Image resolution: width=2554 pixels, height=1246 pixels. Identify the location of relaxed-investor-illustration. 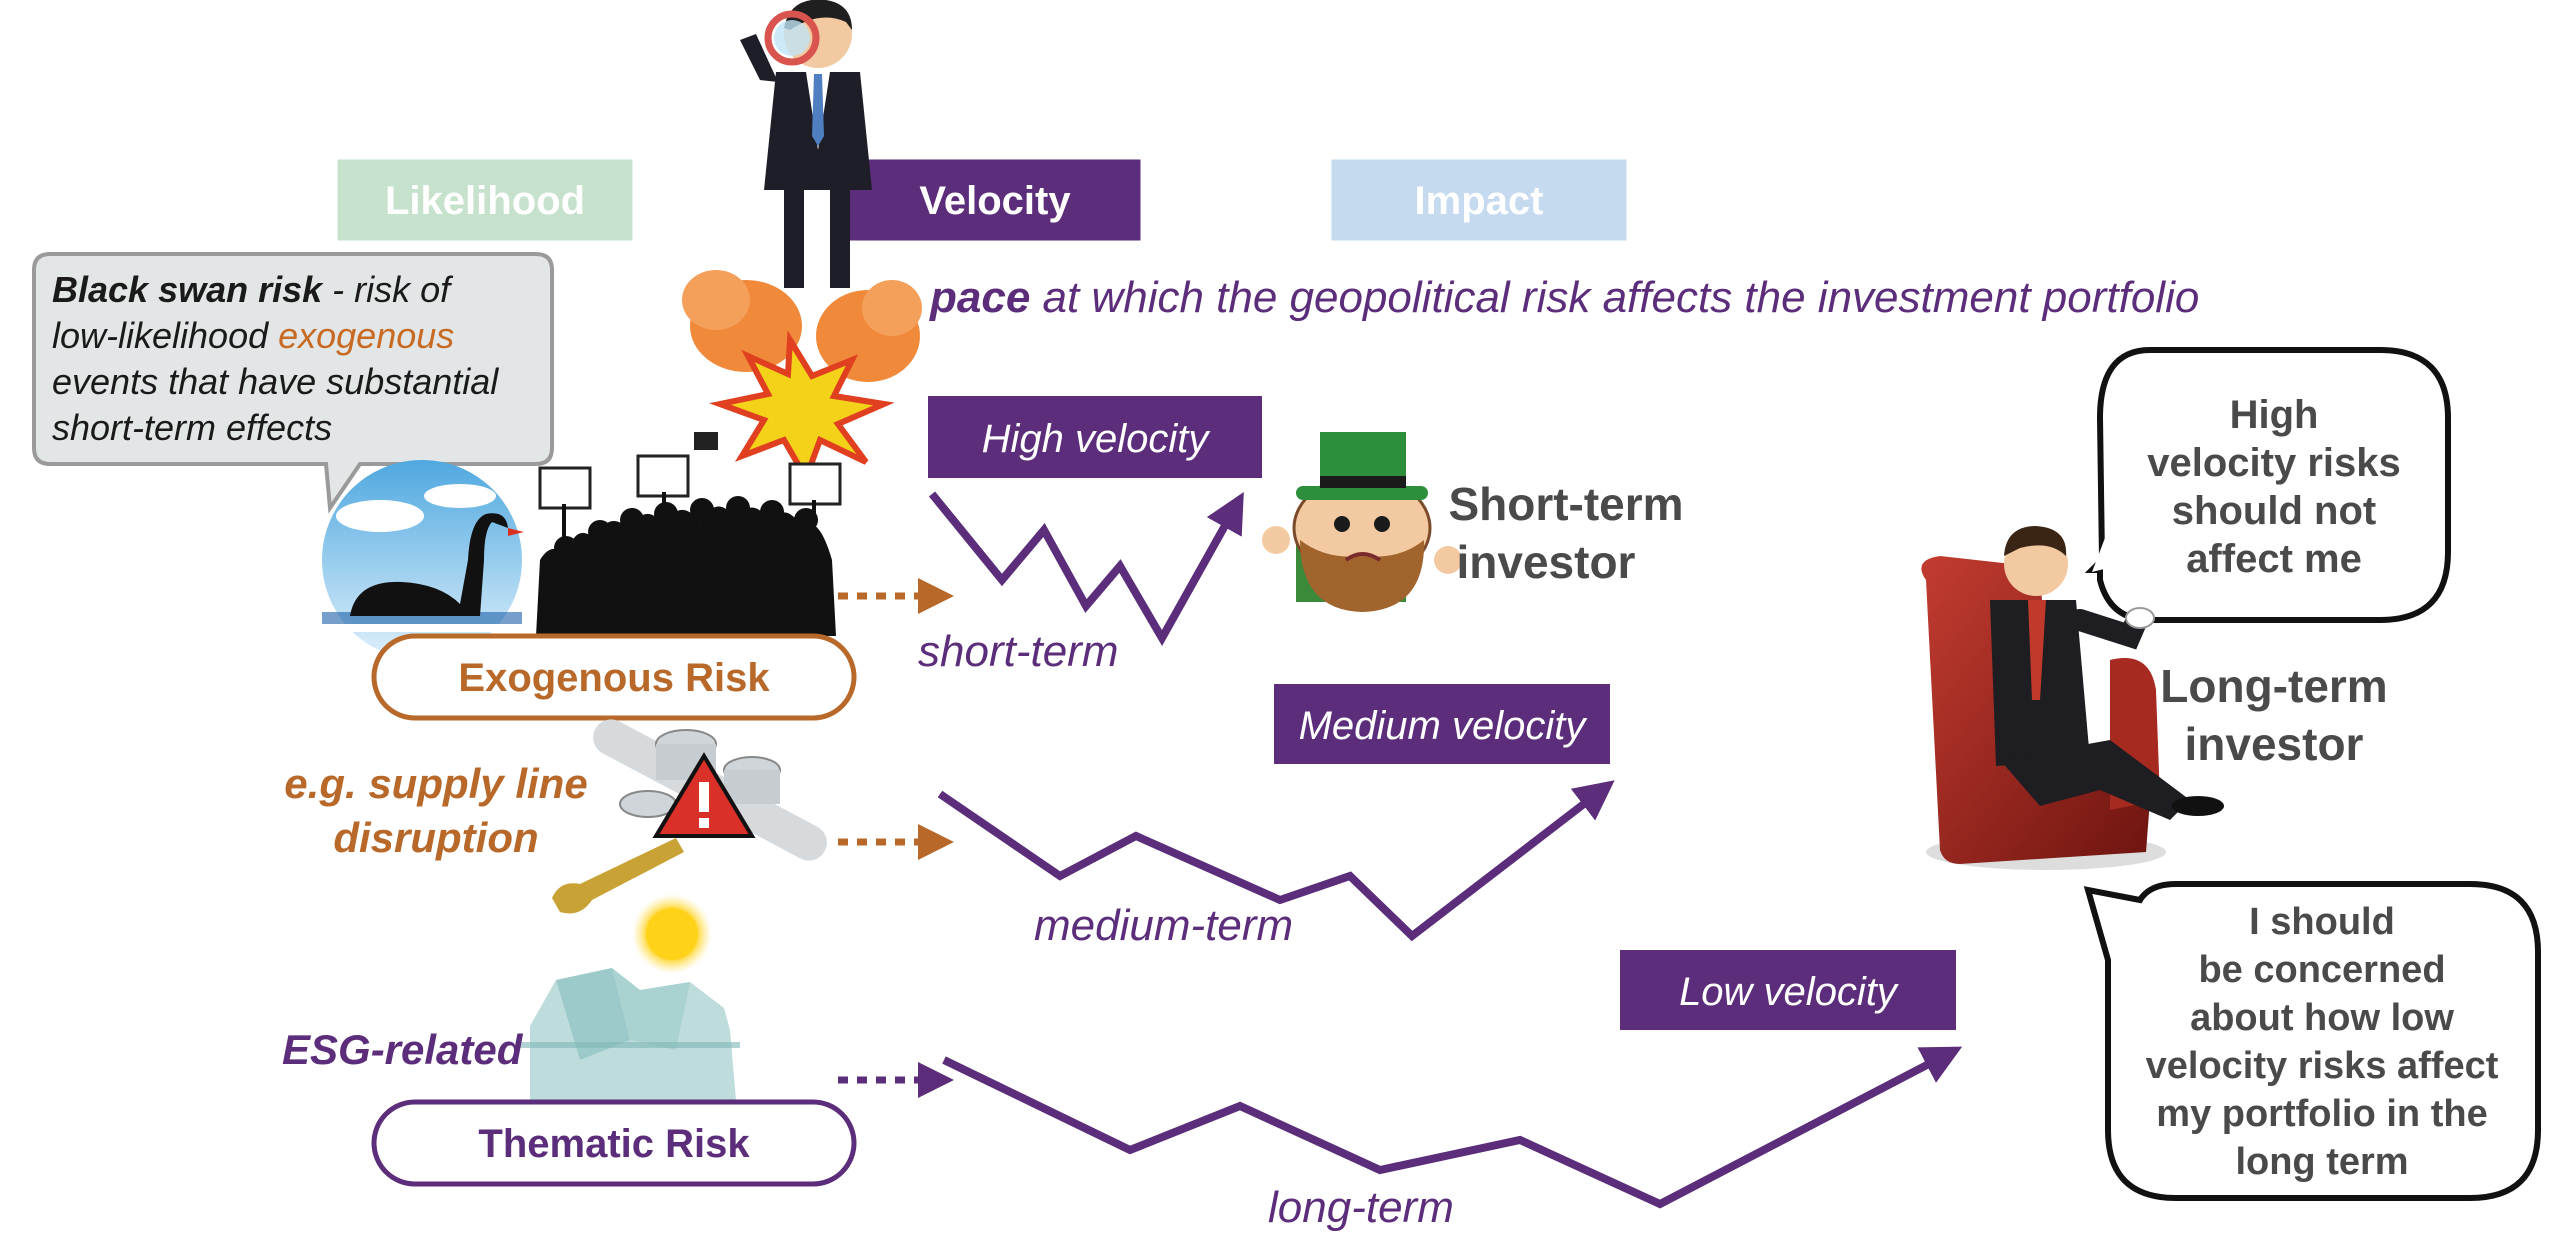
(2072, 698).